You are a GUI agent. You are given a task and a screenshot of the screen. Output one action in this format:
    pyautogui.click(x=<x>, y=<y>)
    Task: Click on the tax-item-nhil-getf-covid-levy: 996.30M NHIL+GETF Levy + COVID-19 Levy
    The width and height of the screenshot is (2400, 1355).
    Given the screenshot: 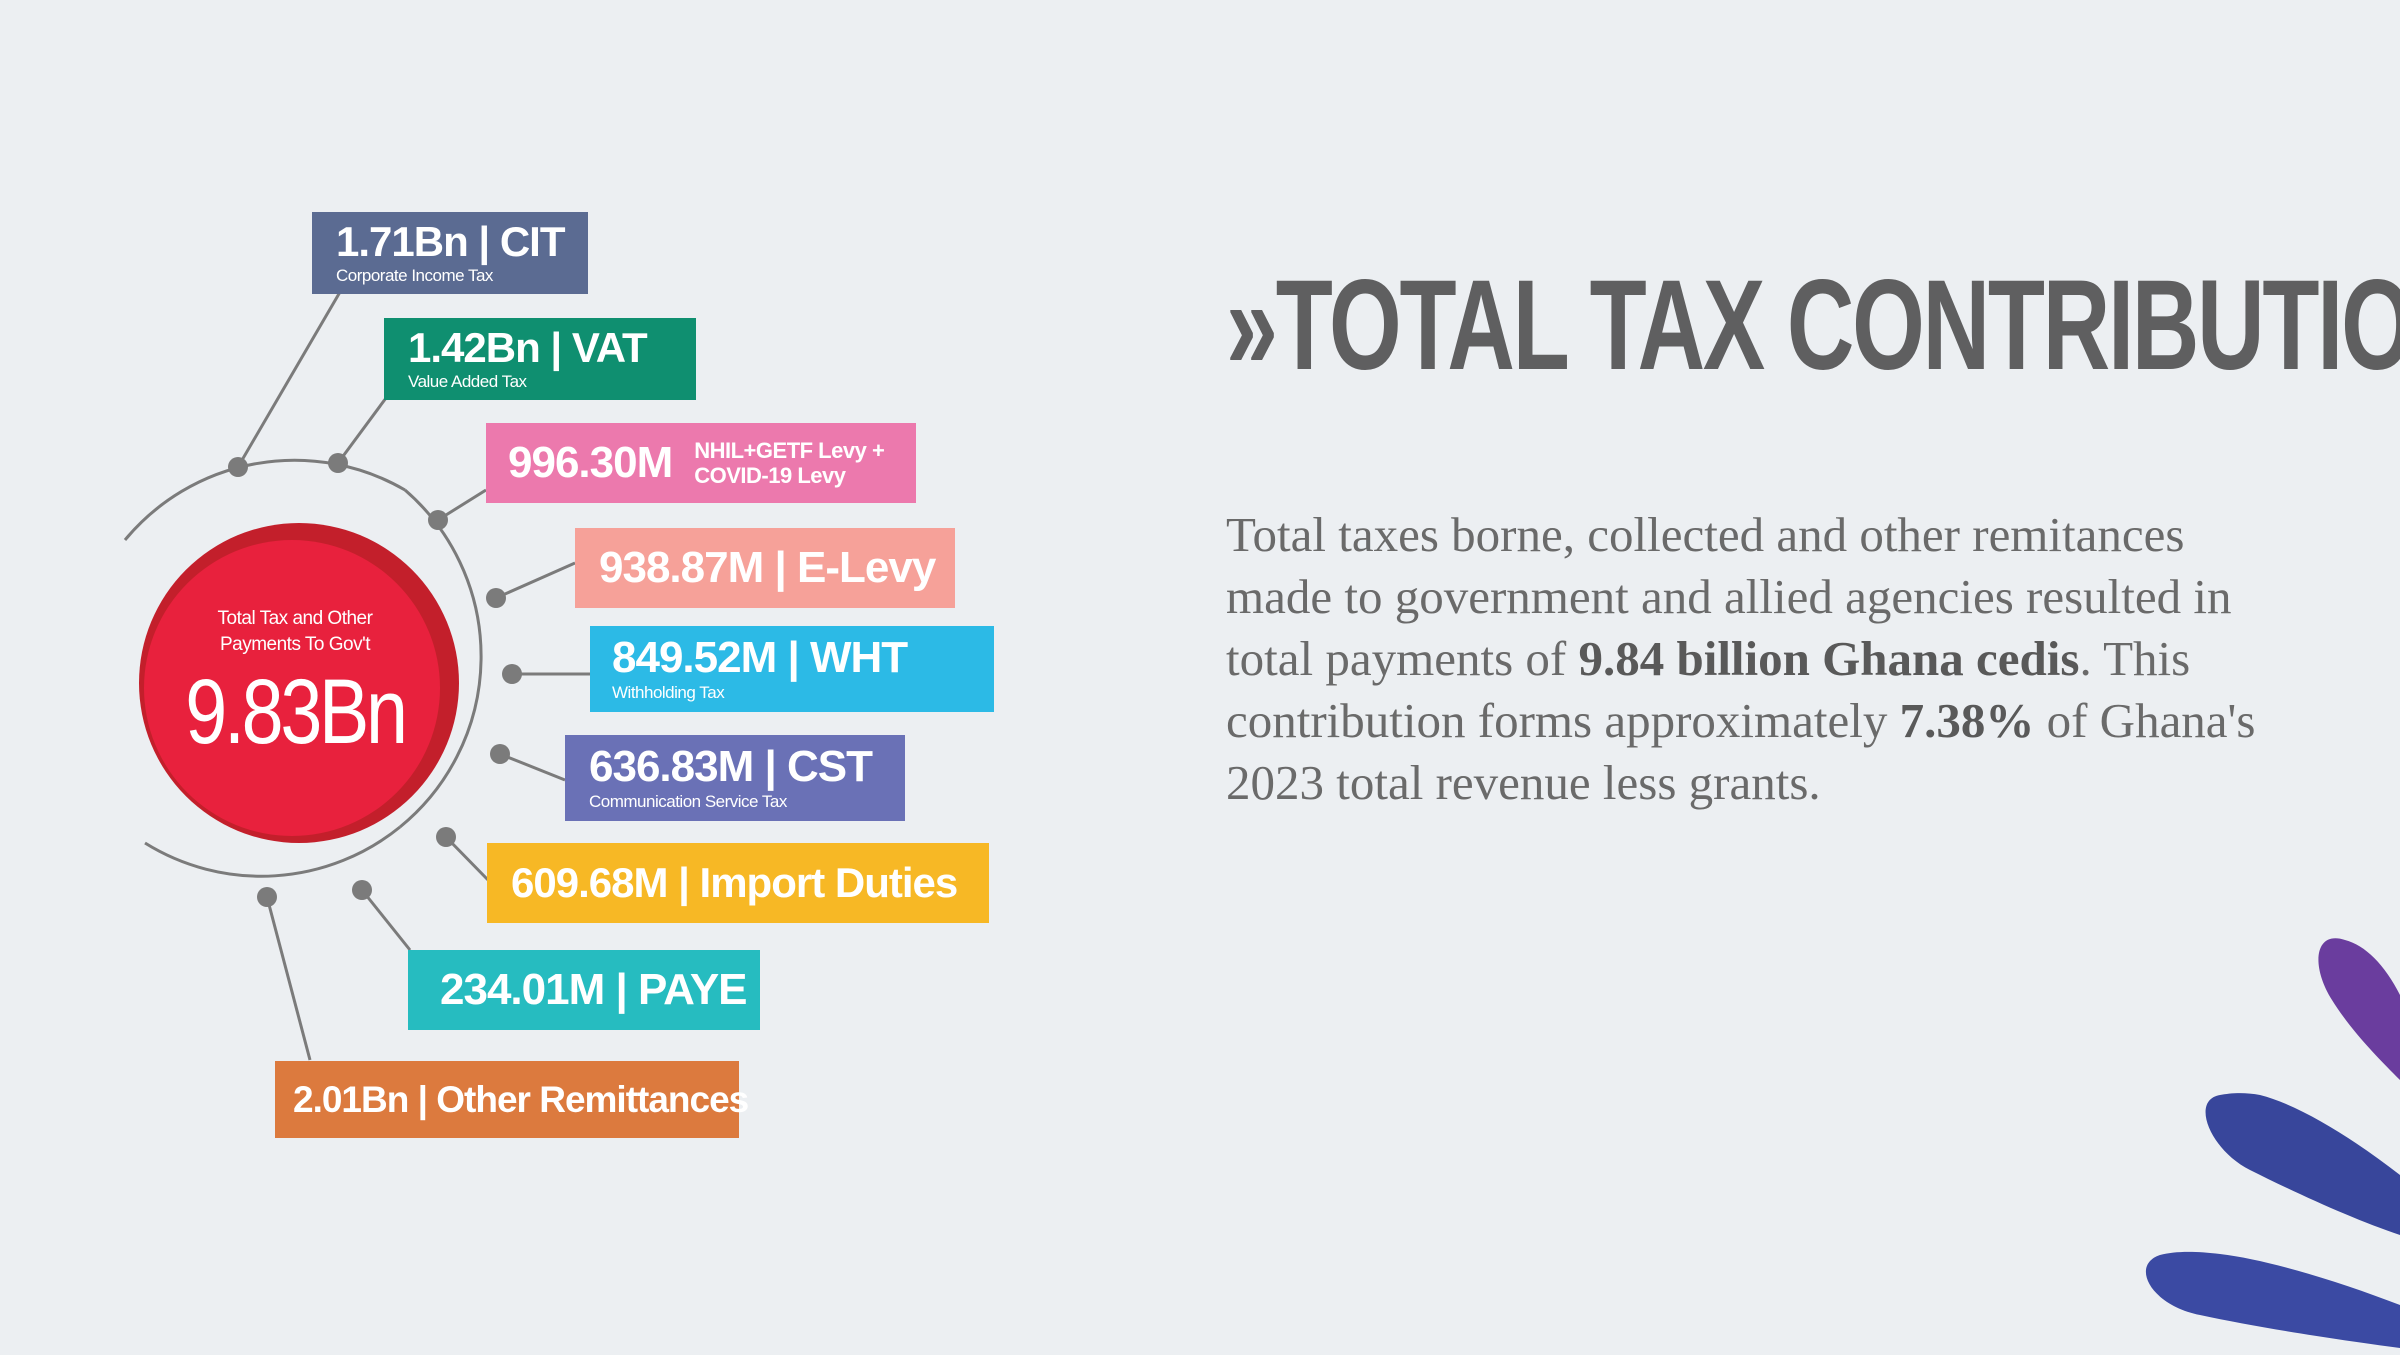 What is the action you would take?
    pyautogui.click(x=701, y=463)
    